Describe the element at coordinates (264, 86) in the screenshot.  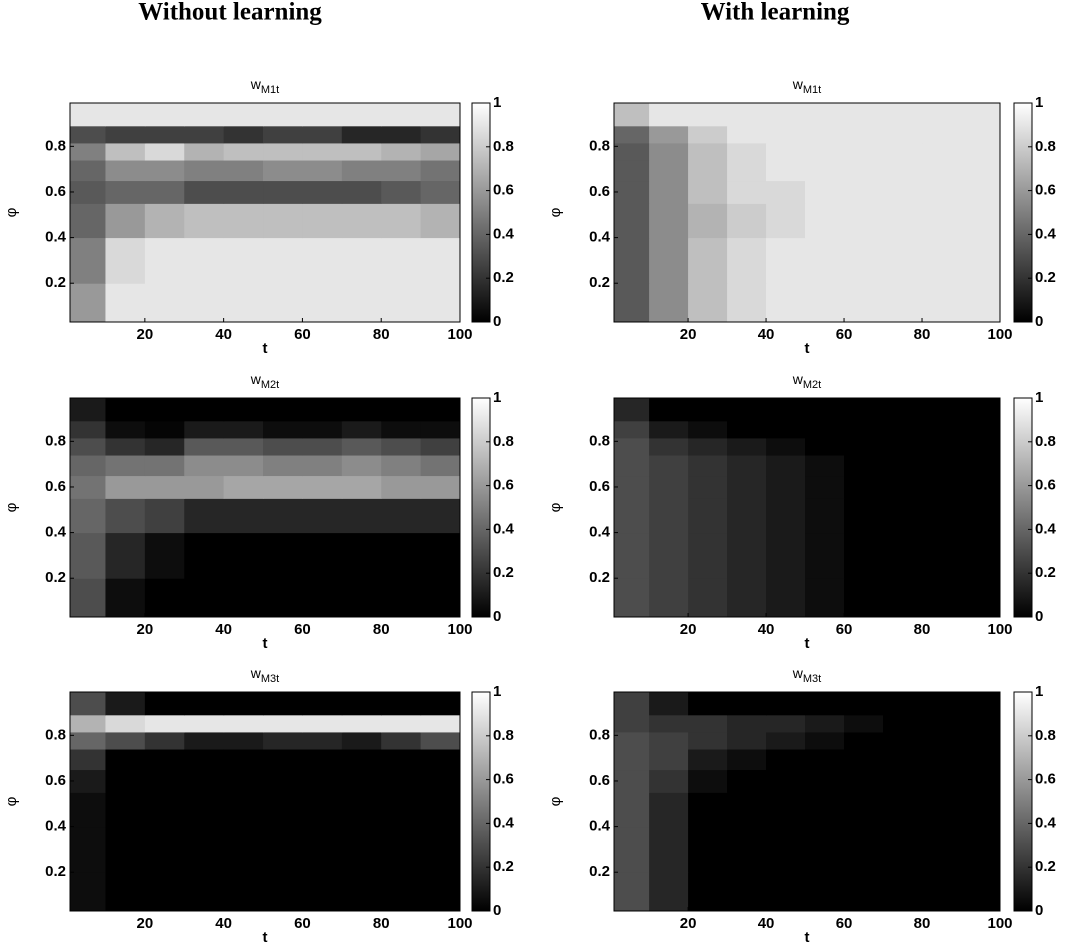
I see `plot-title: wM1t` at that location.